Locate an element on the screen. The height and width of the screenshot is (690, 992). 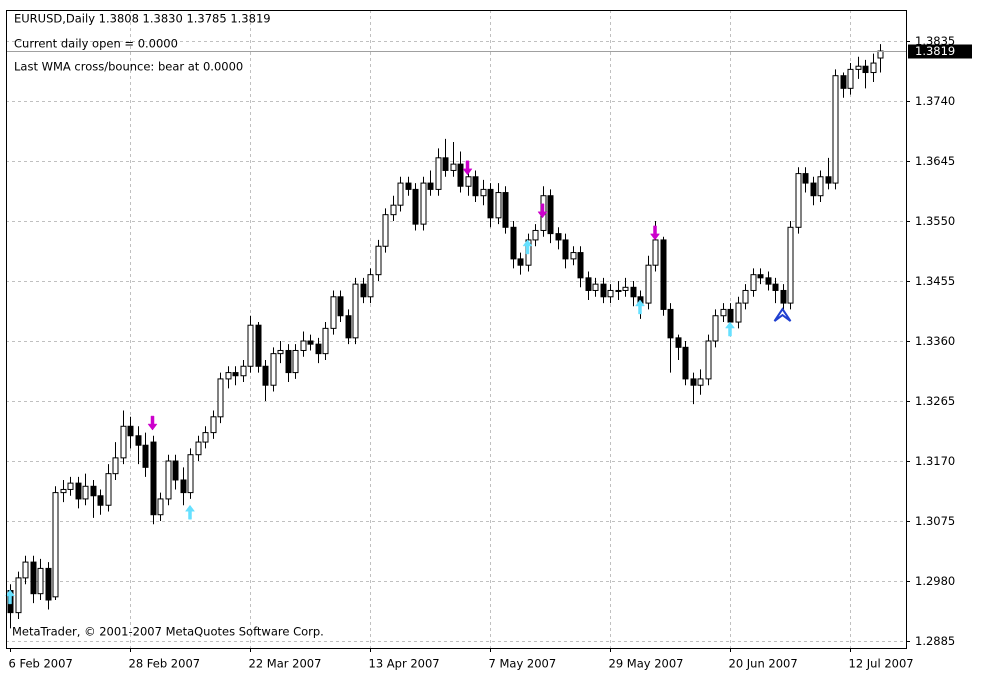
y-tick-label: 1.3550 is located at coordinates (935, 221).